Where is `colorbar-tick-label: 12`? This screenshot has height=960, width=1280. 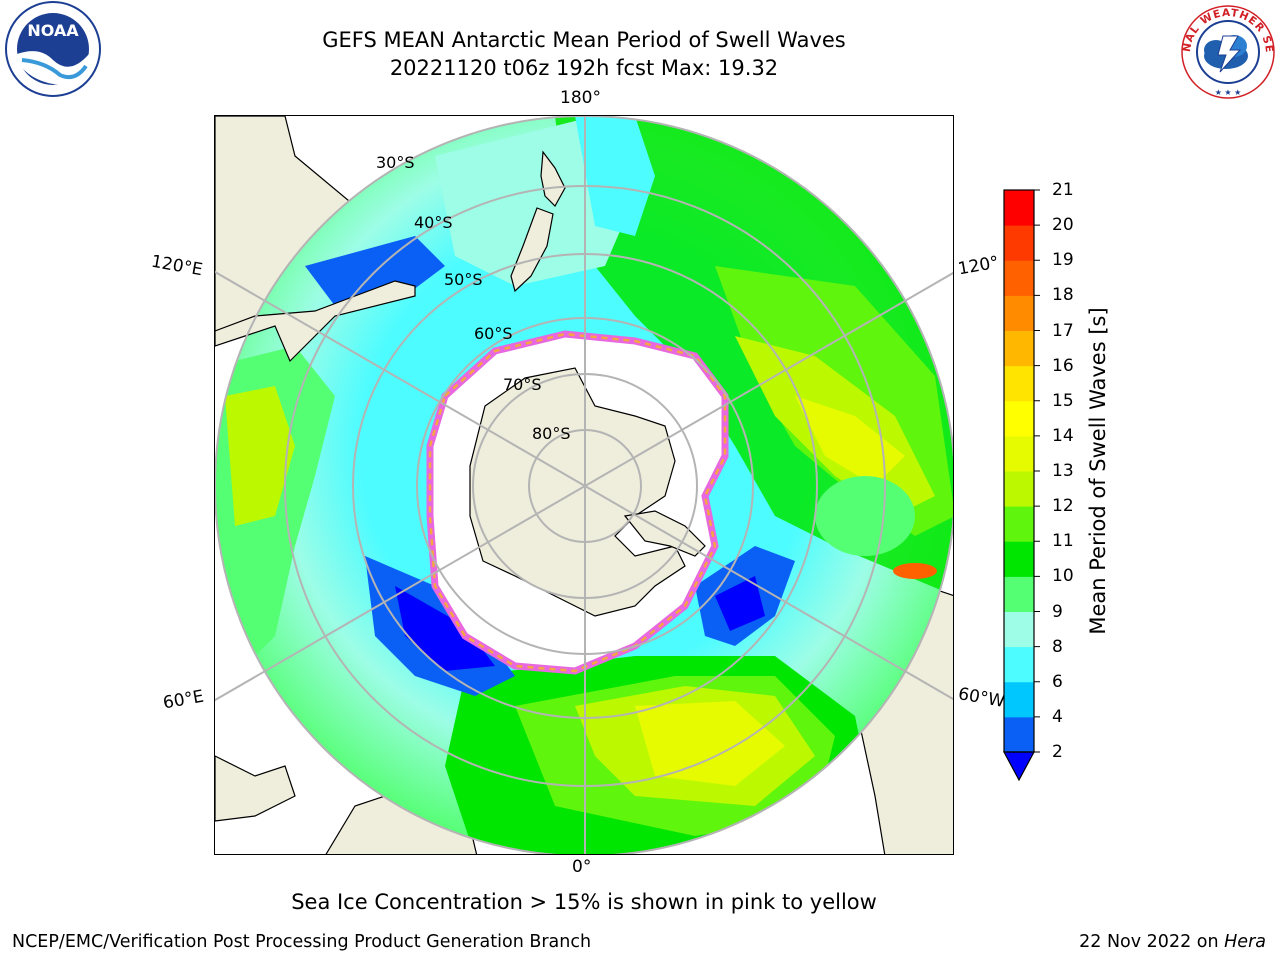
colorbar-tick-label: 12 is located at coordinates (1063, 506).